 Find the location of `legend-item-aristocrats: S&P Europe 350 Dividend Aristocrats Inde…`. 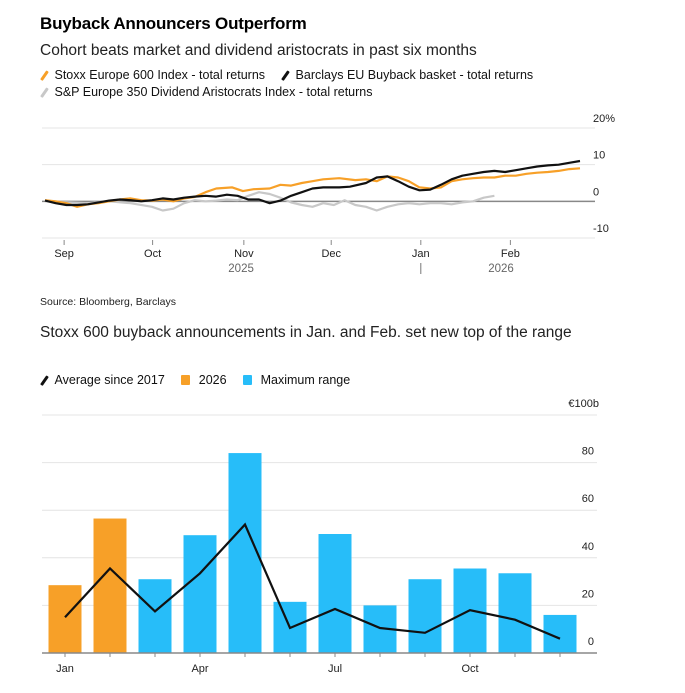

legend-item-aristocrats: S&P Europe 350 Dividend Aristocrats Inde… is located at coordinates (206, 92).